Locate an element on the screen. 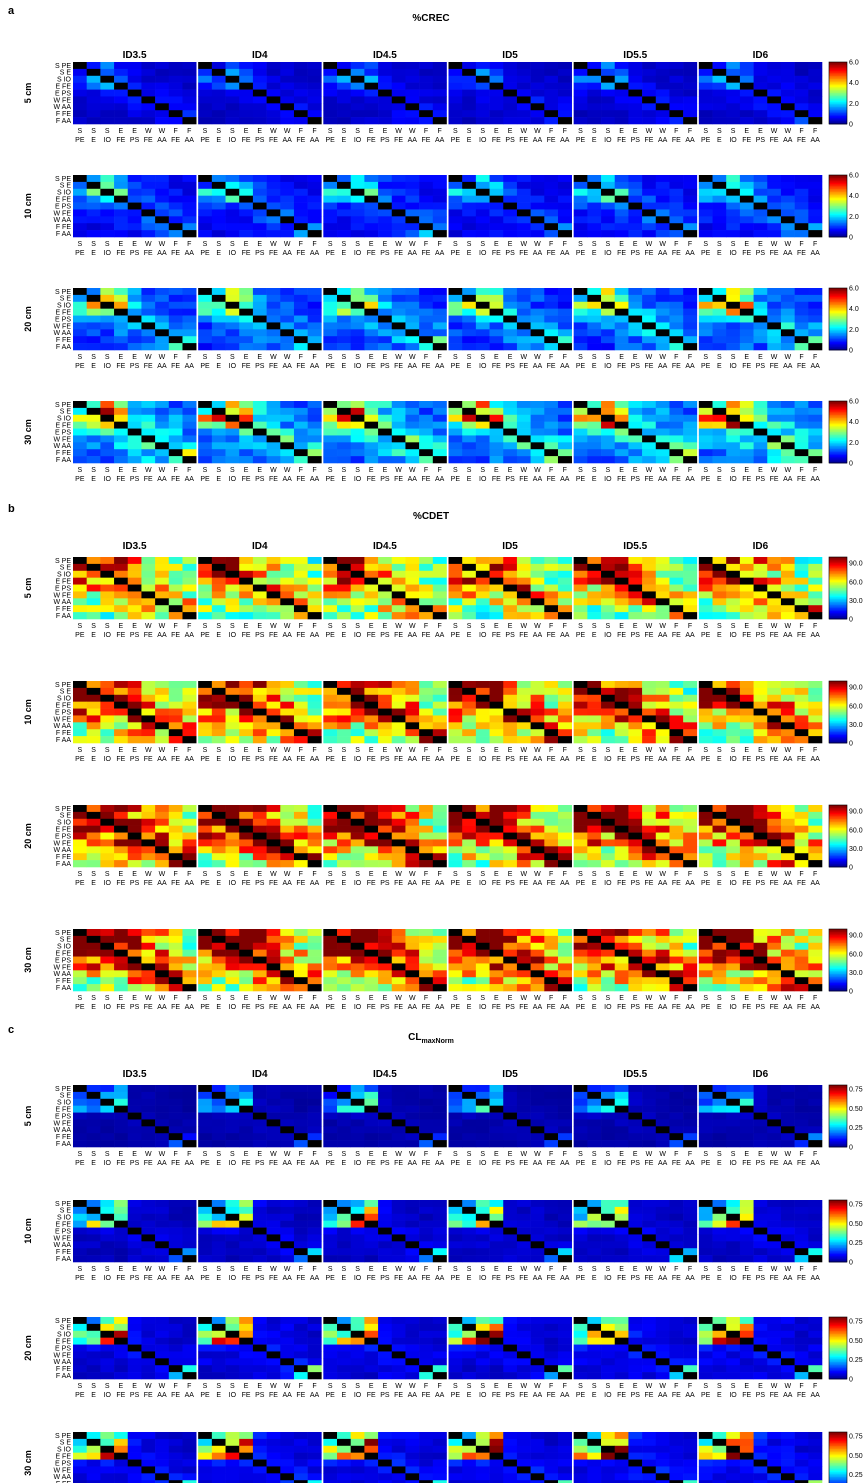 This screenshot has width=863, height=1483. x-tick-label: AA is located at coordinates (815, 883).